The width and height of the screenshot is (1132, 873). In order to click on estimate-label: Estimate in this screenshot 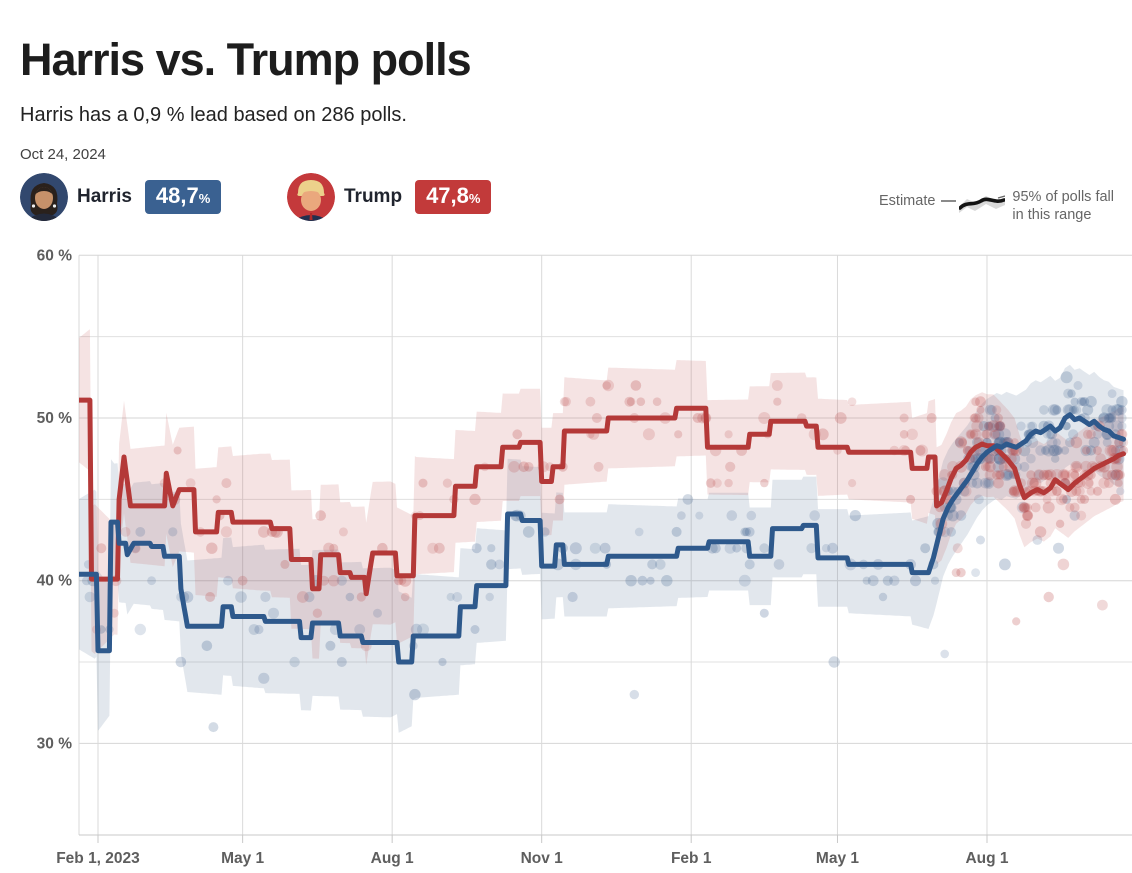, I will do `click(907, 201)`.